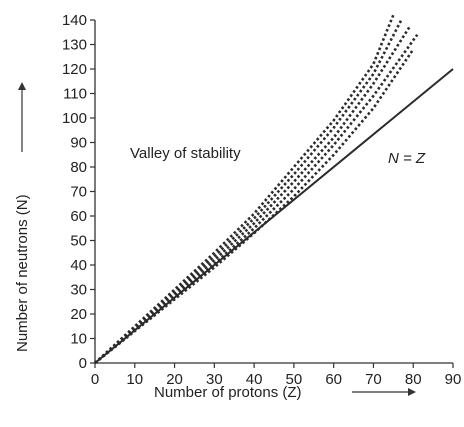 The image size is (464, 427). I want to click on y-tick-label-80: 80, so click(78, 167).